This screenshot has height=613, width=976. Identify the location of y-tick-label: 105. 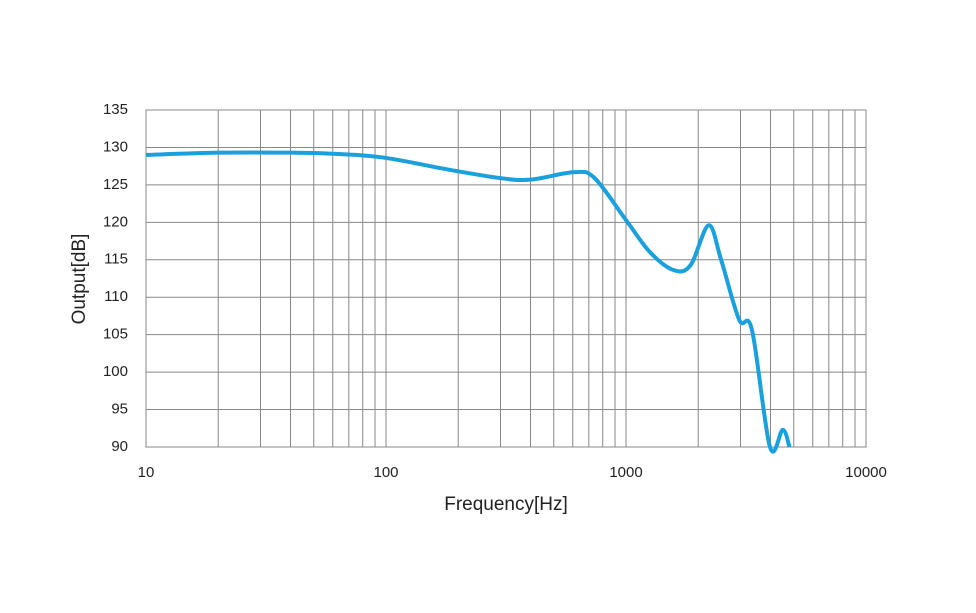
(115, 334).